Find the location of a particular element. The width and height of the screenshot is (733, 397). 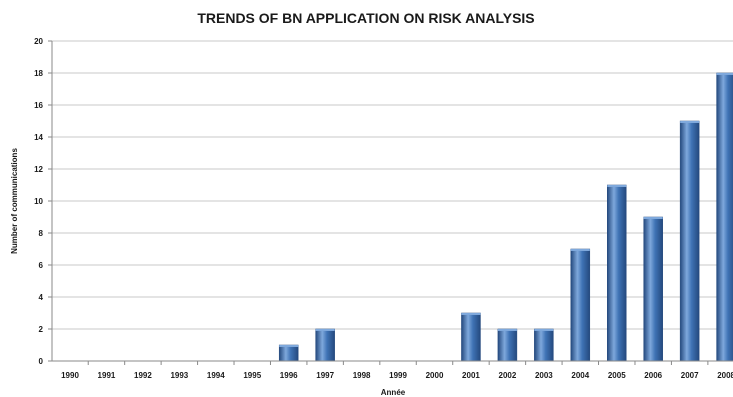

y-tick-label: 2 is located at coordinates (41, 329).